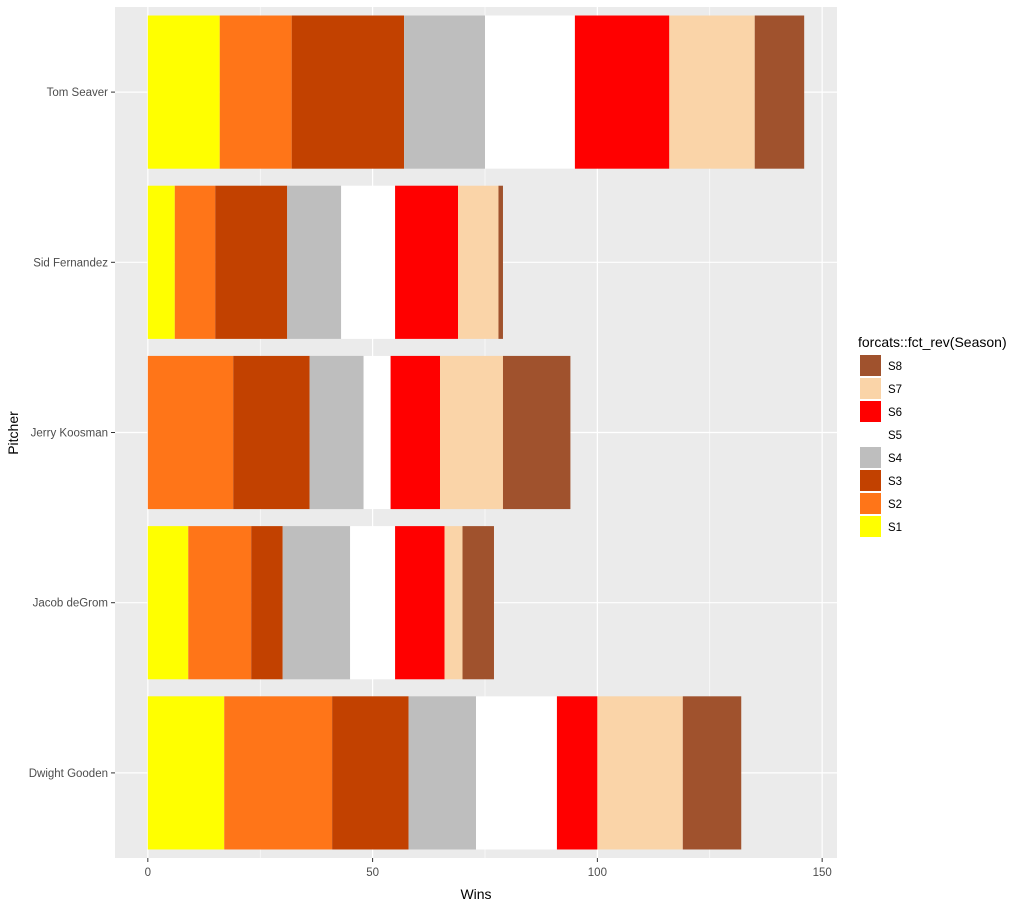  Describe the element at coordinates (70, 263) in the screenshot. I see `y-tick-label: Sid Fernandez` at that location.